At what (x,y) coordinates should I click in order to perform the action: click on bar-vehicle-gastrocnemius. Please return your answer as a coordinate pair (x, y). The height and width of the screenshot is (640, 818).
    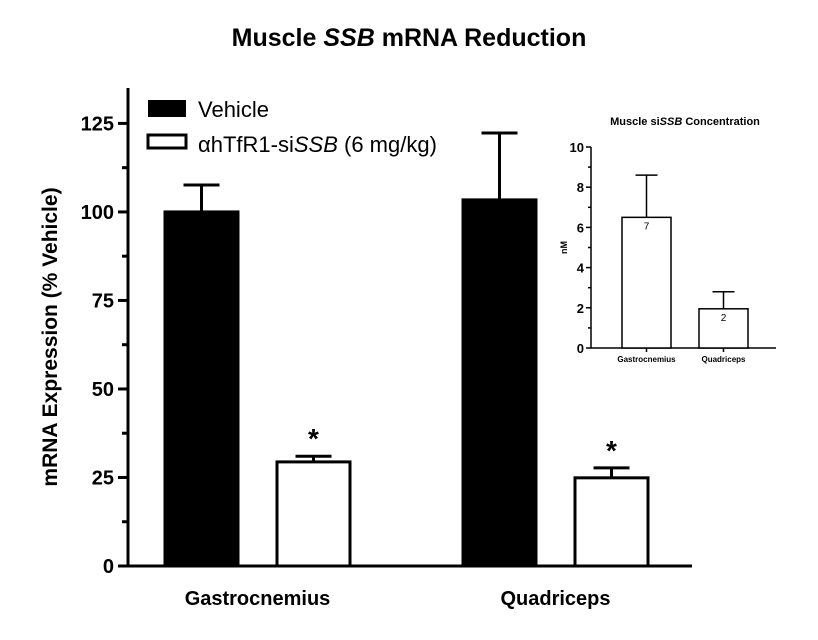
    Looking at the image, I should click on (201, 389).